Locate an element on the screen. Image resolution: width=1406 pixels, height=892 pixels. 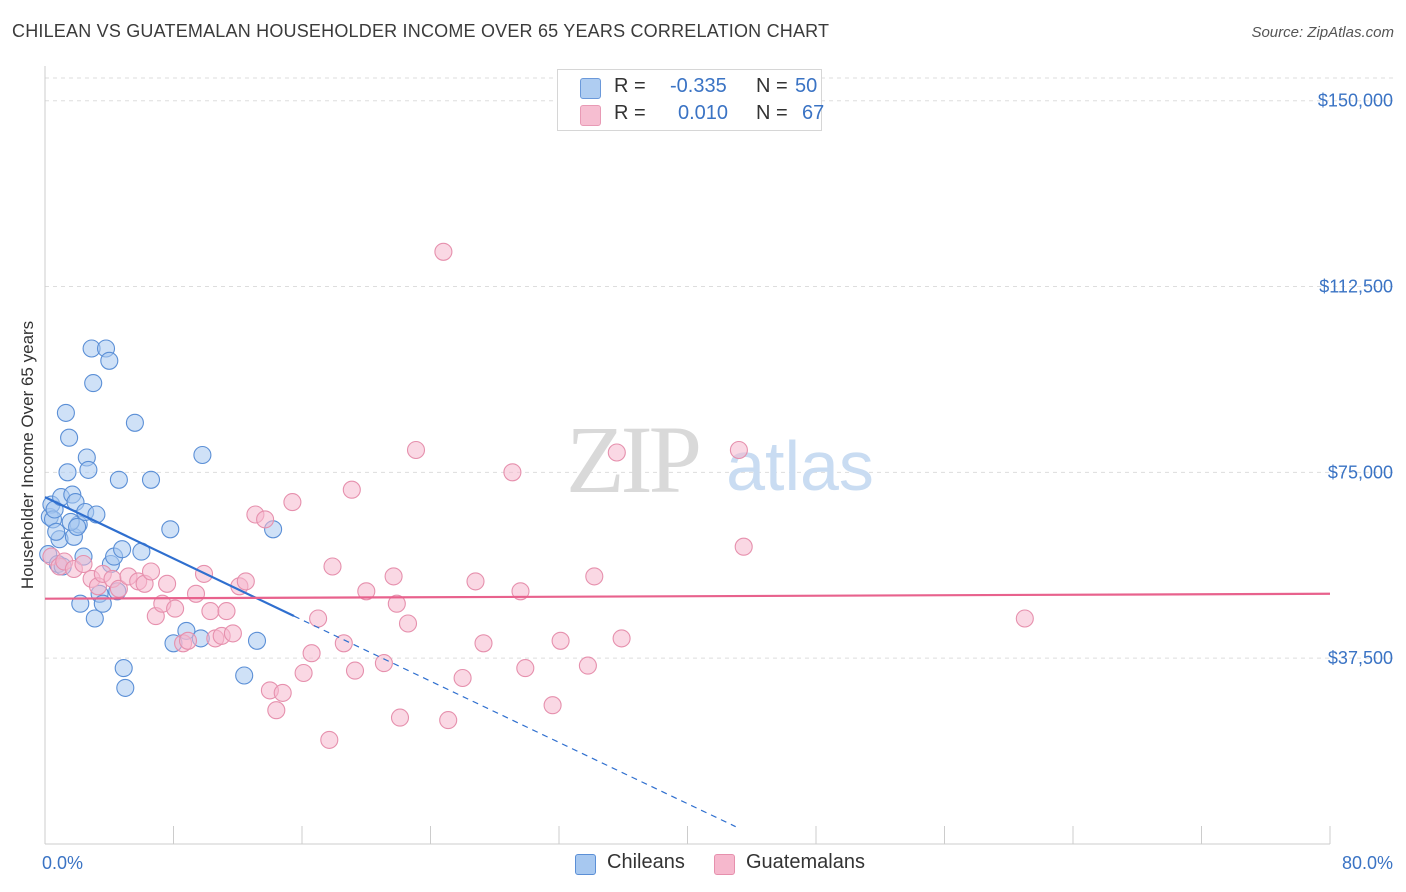
source-label: Source: ZipAtlas.com is located at coordinates (1322, 32).